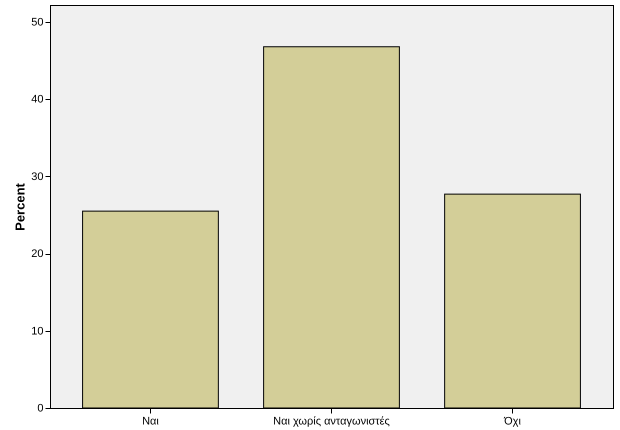 The height and width of the screenshot is (430, 620). What do you see at coordinates (37, 100) in the screenshot?
I see `y-tick-label: 40` at bounding box center [37, 100].